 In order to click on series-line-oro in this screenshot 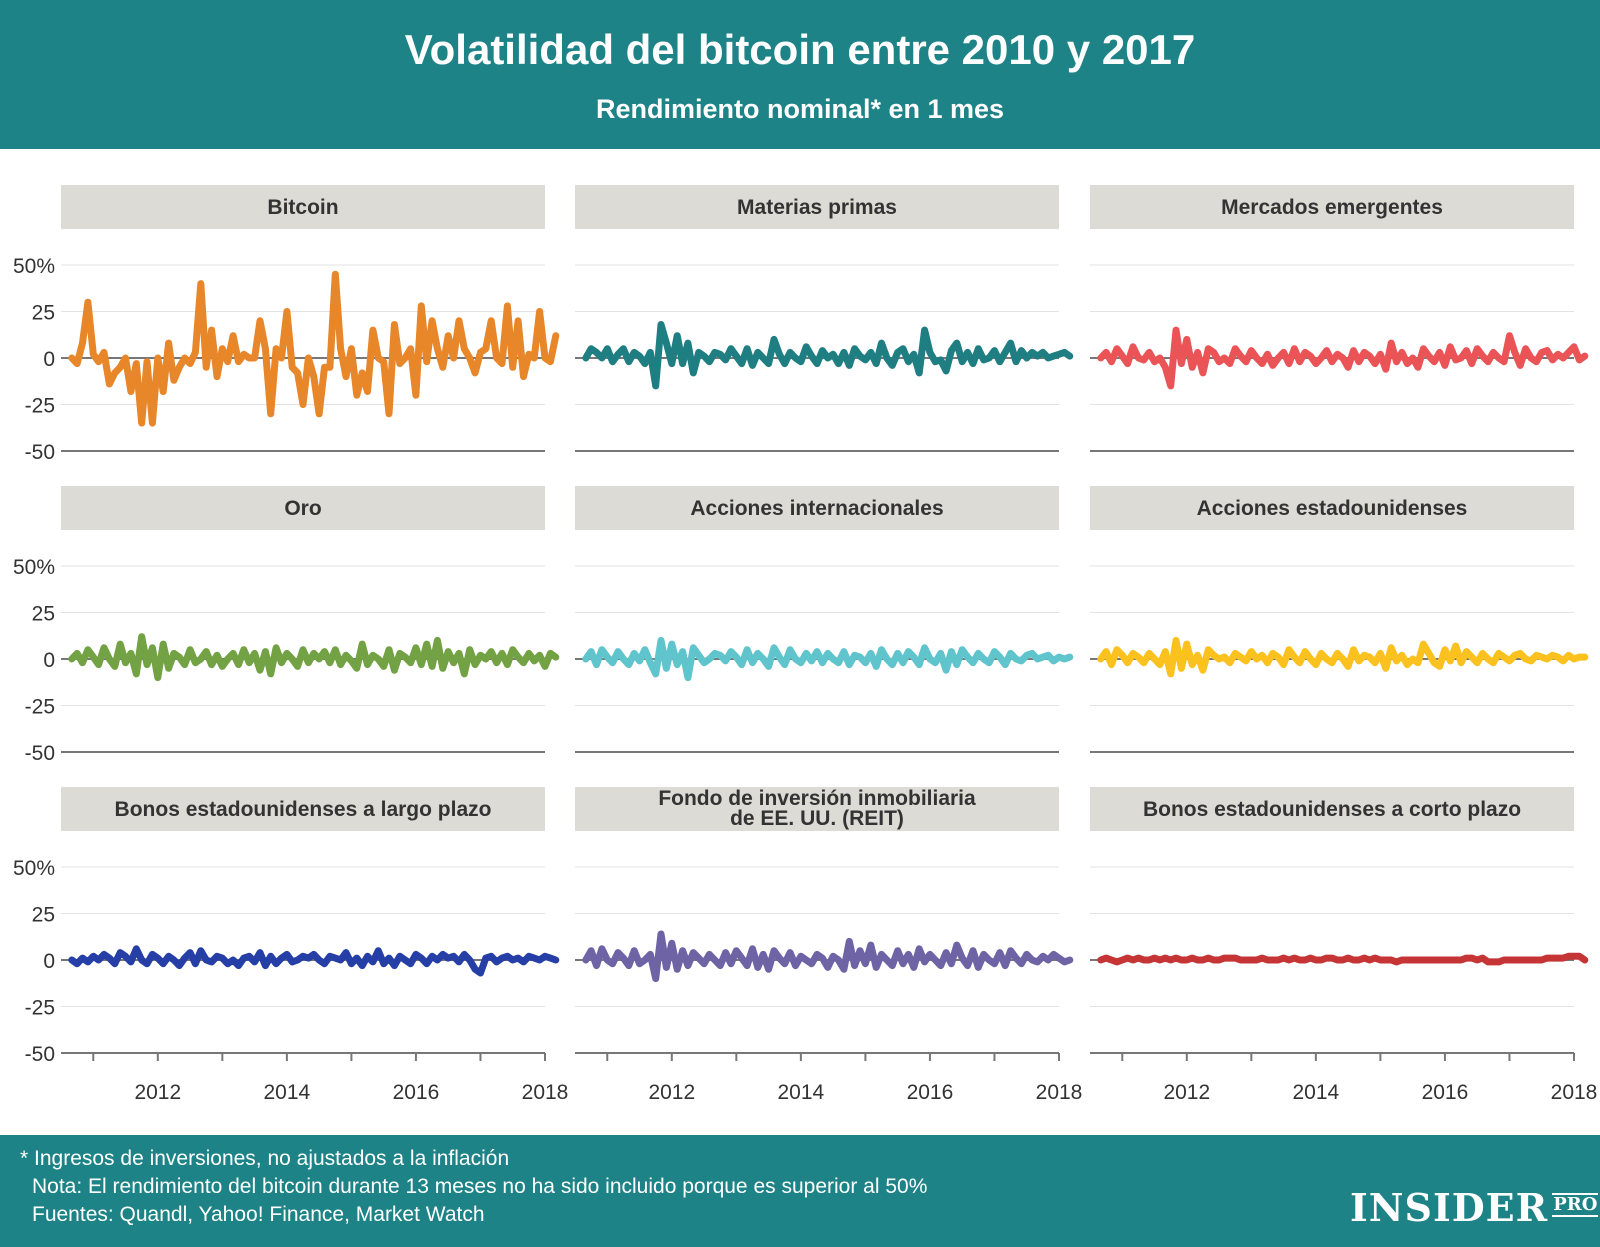, I will do `click(314, 657)`.